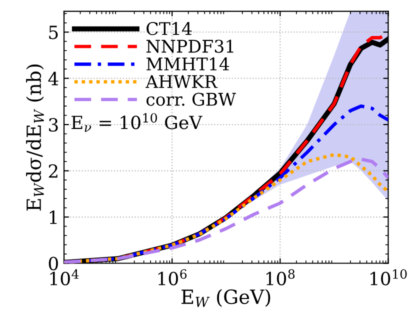  I want to click on x-tick-label: 10$^{8}$, so click(280, 277).